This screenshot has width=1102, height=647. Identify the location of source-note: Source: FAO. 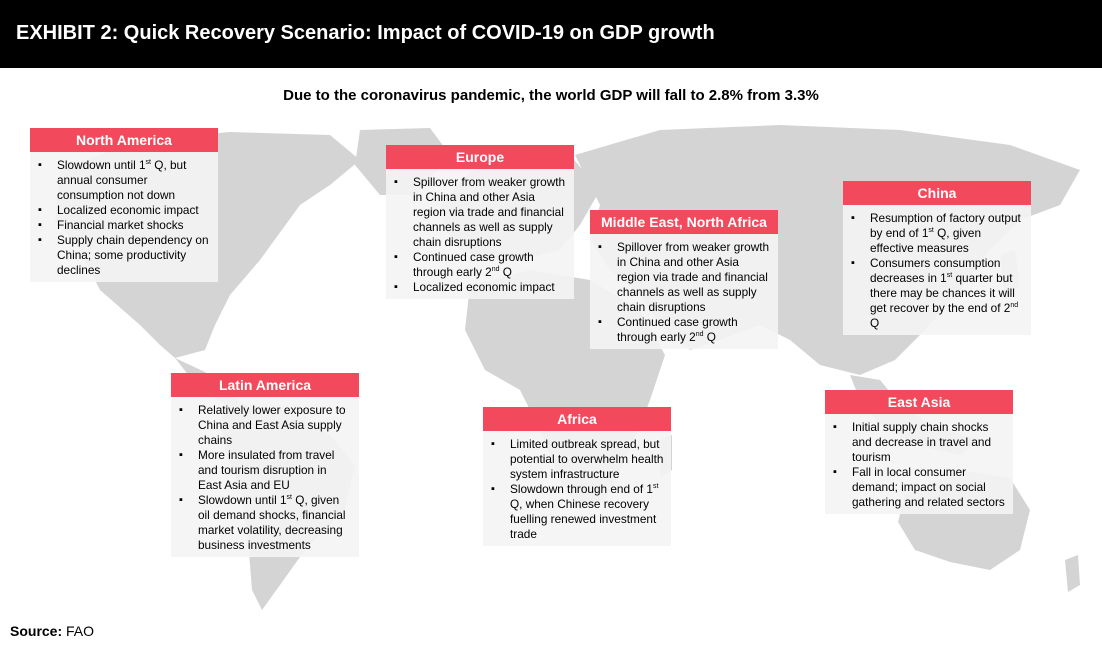
(52, 631).